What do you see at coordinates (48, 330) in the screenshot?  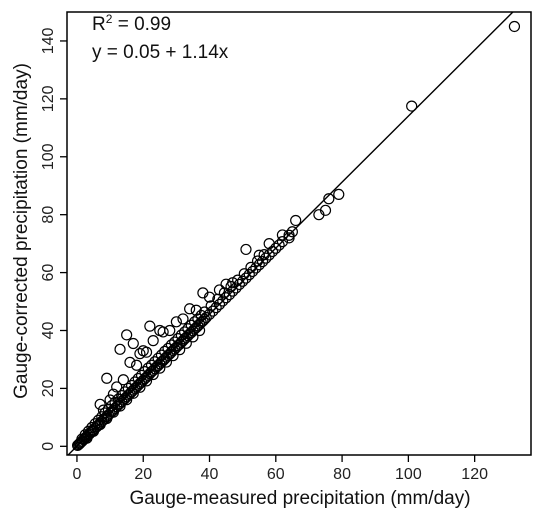 I see `y-tick-label: 40` at bounding box center [48, 330].